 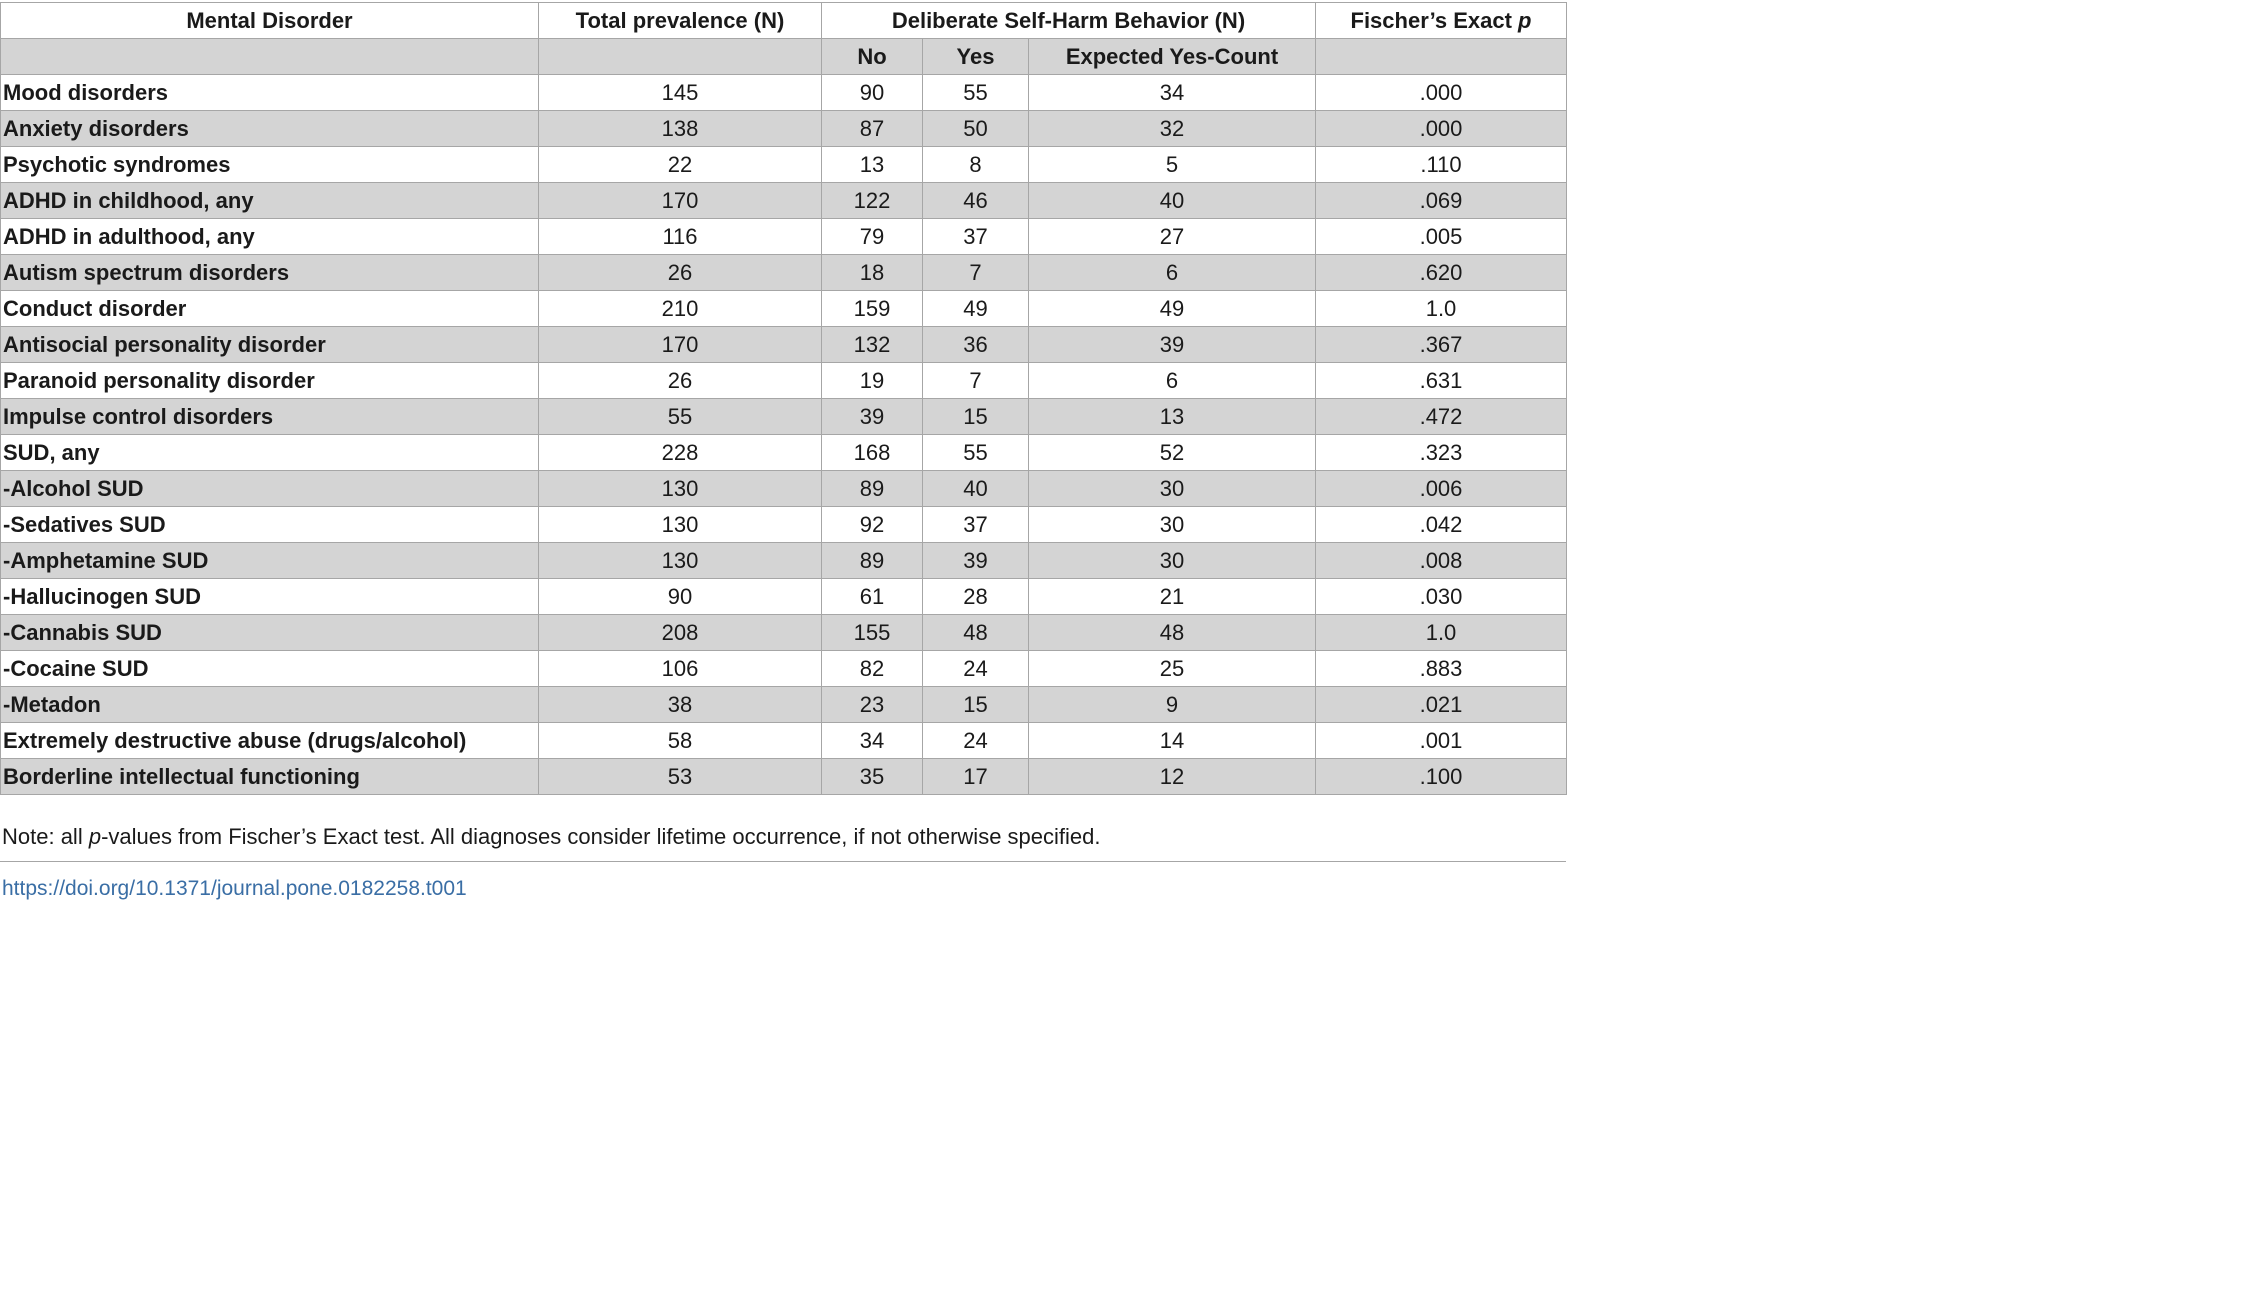 I want to click on cell-yes: 46, so click(x=975, y=200).